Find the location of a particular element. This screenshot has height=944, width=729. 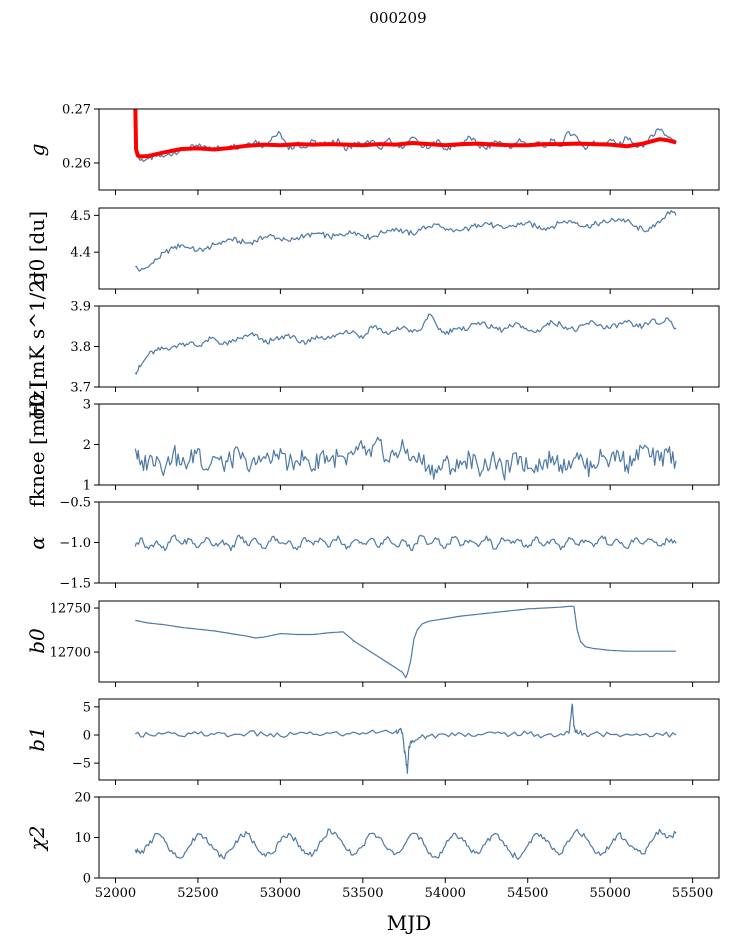

ylabel-b1: b1 is located at coordinates (37, 739).